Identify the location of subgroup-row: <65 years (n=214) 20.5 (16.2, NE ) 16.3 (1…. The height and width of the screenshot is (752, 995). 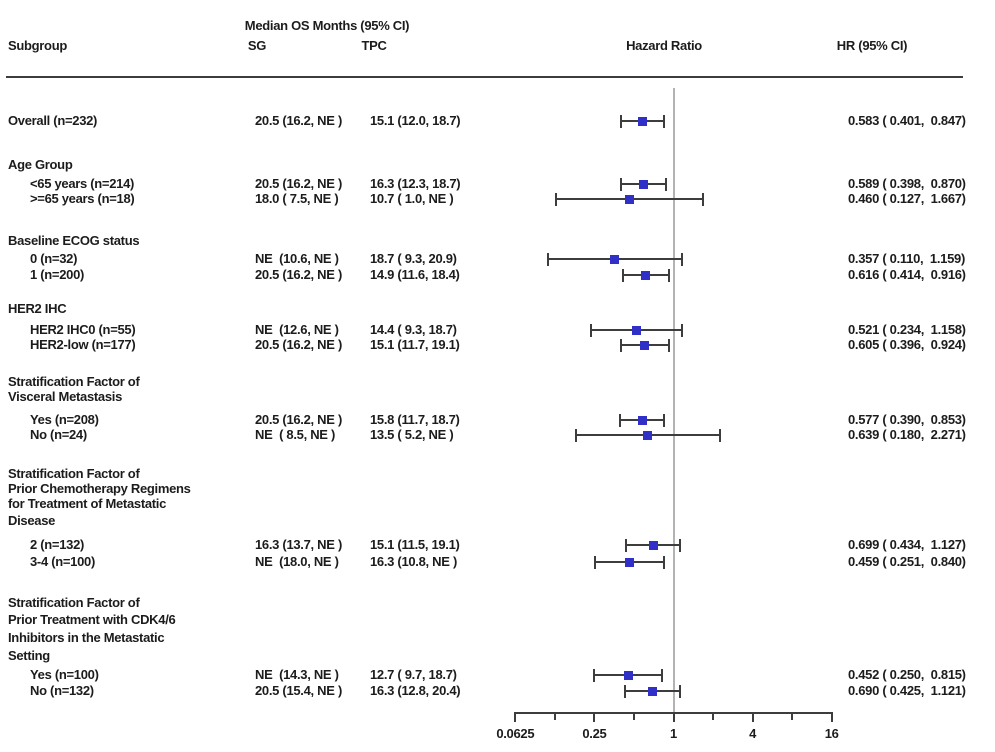
(497, 184).